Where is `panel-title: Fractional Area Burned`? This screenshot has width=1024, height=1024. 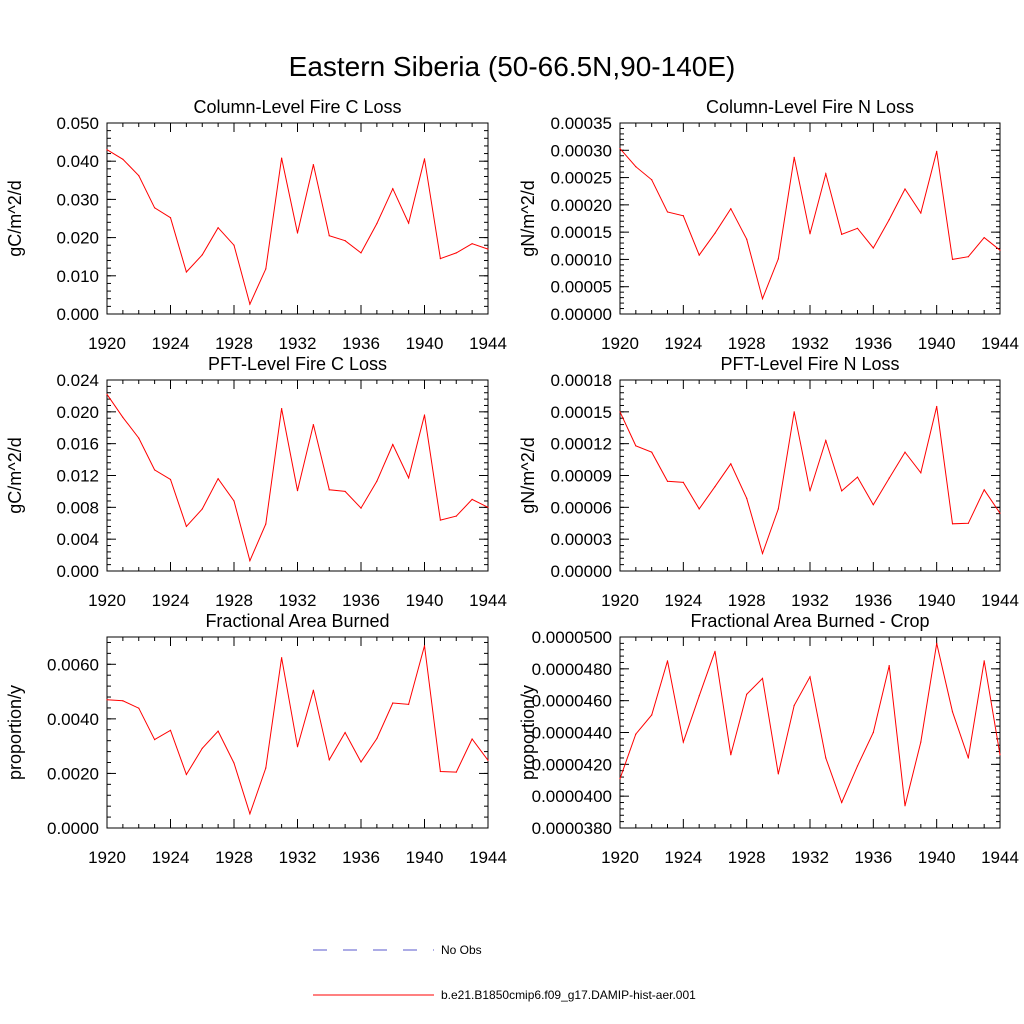
panel-title: Fractional Area Burned is located at coordinates (297, 621).